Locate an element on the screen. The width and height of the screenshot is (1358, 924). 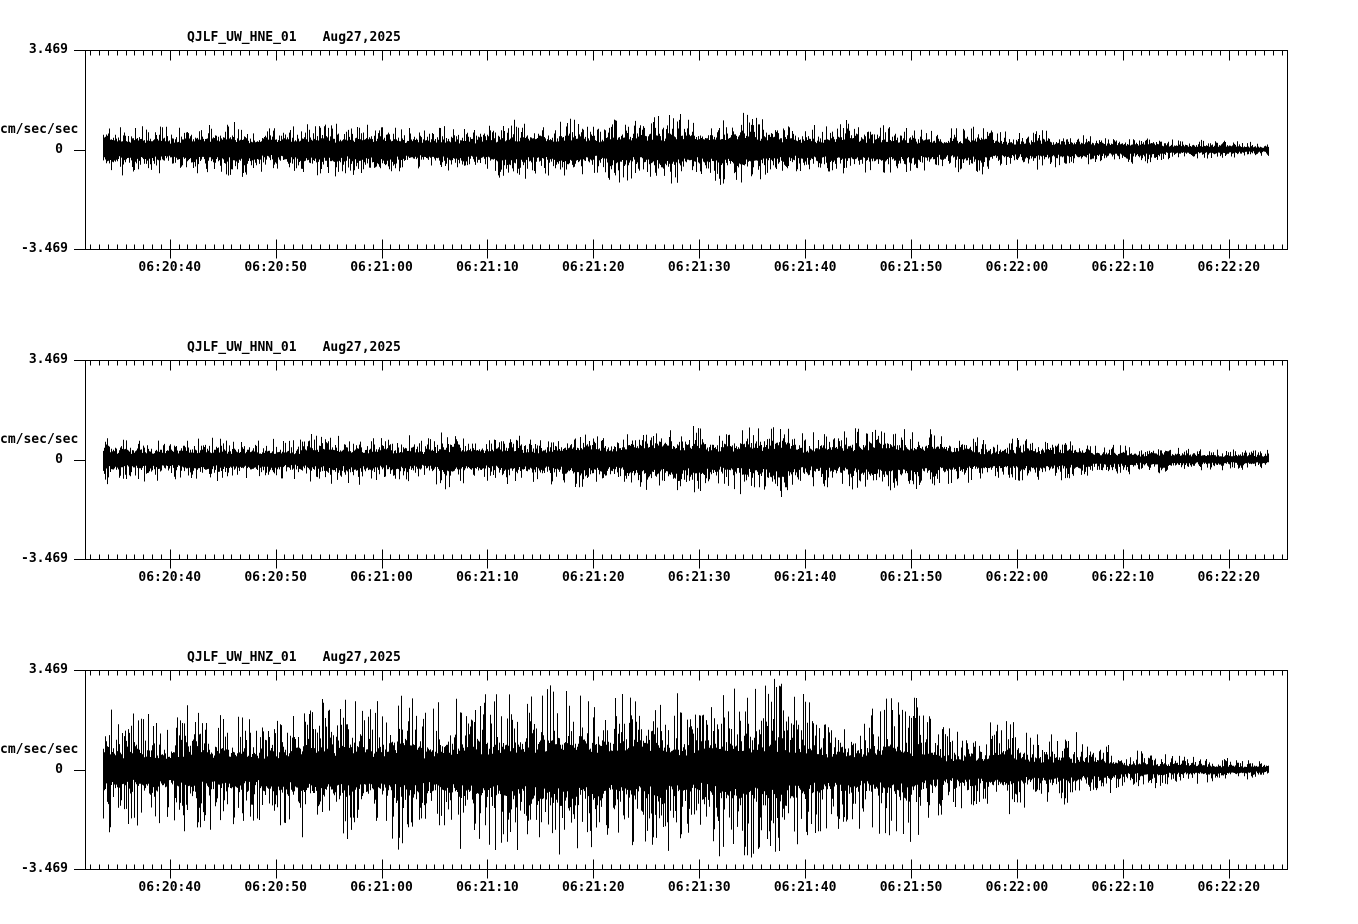
panel-title: QJLF_UW_HNN_01 Aug27,2025 is located at coordinates (294, 348).